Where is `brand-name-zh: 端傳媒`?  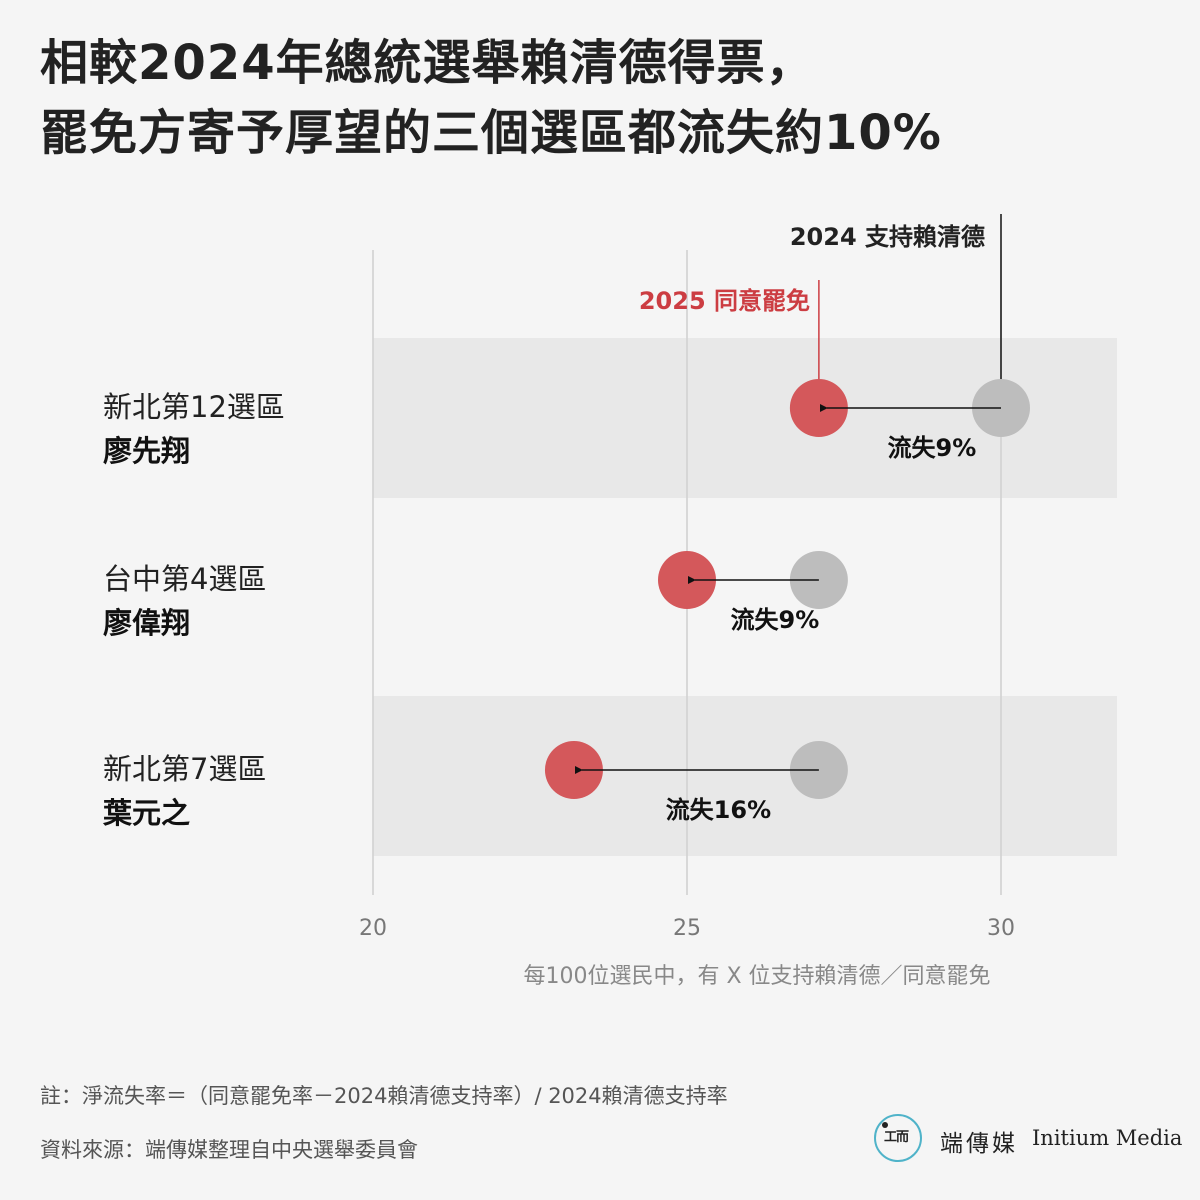
brand-name-zh: 端傳媒 is located at coordinates (979, 1144).